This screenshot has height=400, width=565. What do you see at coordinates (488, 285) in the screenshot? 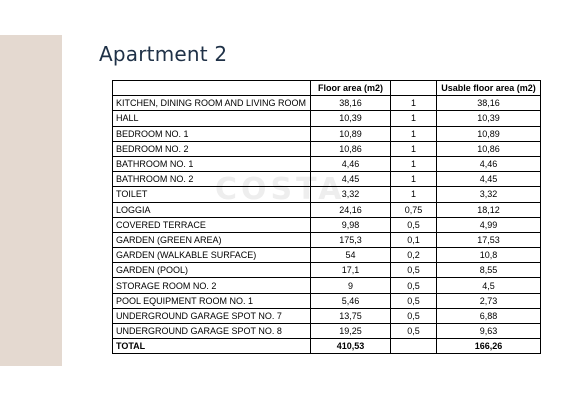
I see `usable-area-cell: 4,5` at bounding box center [488, 285].